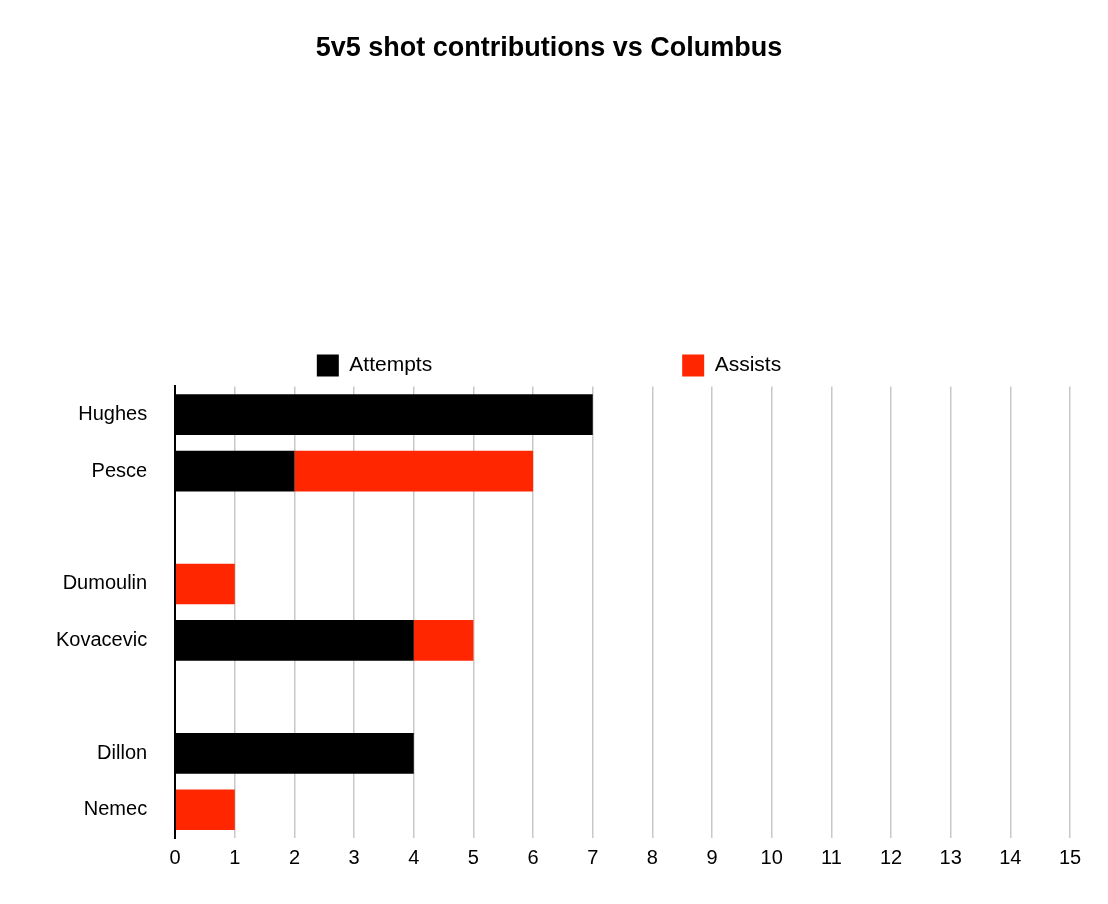 The height and width of the screenshot is (904, 1108). I want to click on x-tick-label: 2, so click(294, 856).